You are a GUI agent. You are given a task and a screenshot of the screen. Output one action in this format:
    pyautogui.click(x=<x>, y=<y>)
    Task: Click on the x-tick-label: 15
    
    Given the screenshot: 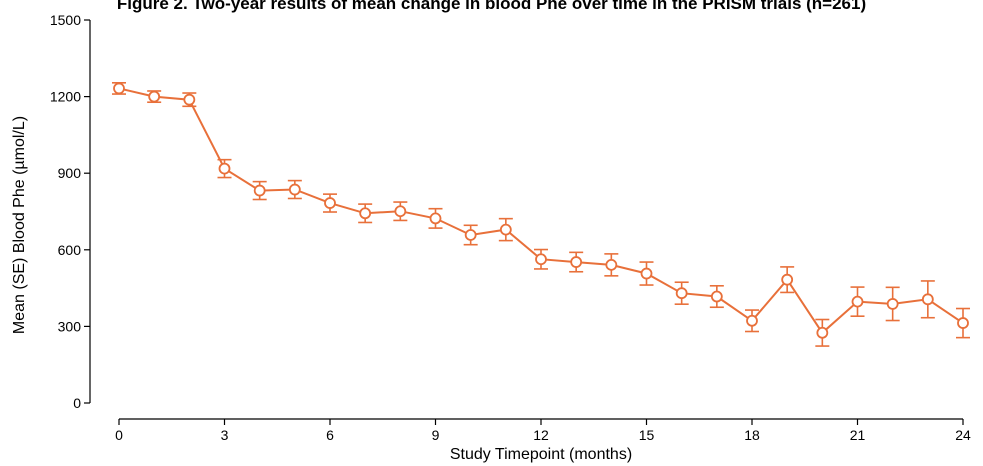 What is the action you would take?
    pyautogui.click(x=647, y=435)
    